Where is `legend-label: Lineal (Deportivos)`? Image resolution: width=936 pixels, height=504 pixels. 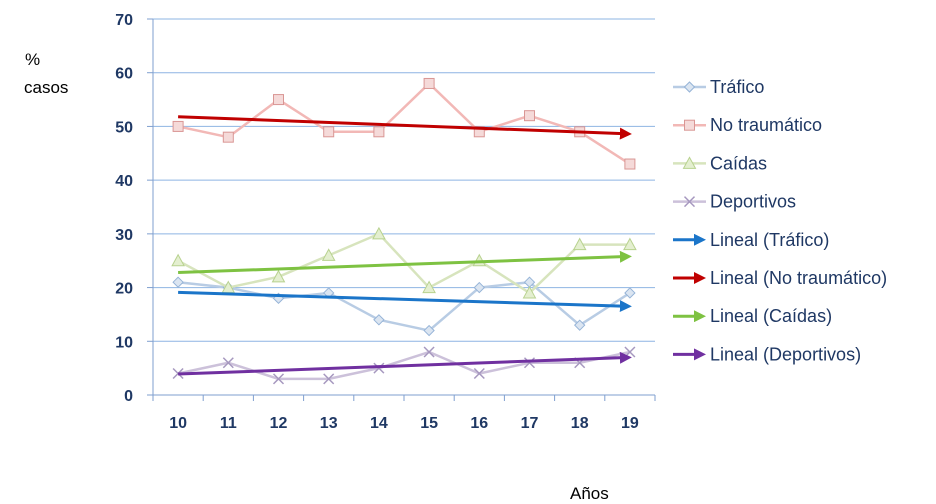
legend-label: Lineal (Deportivos) is located at coordinates (785, 354).